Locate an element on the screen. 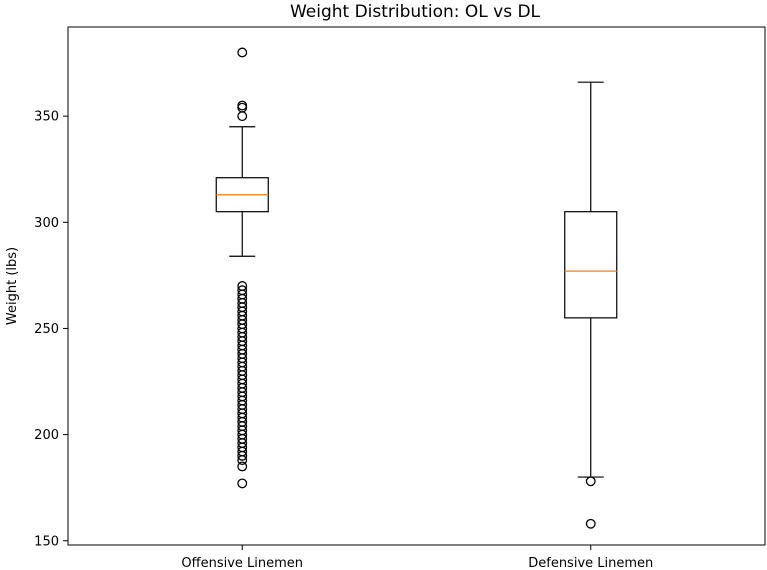 The width and height of the screenshot is (767, 570). x-tick-label: Defensive Linemen is located at coordinates (590, 563).